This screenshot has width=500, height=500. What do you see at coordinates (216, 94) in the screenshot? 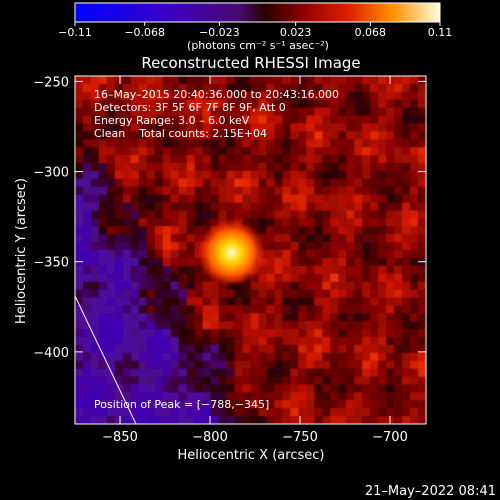
I see `info-time-range: 16–May–2015 20:40:36.000 to 20:43:16.000` at bounding box center [216, 94].